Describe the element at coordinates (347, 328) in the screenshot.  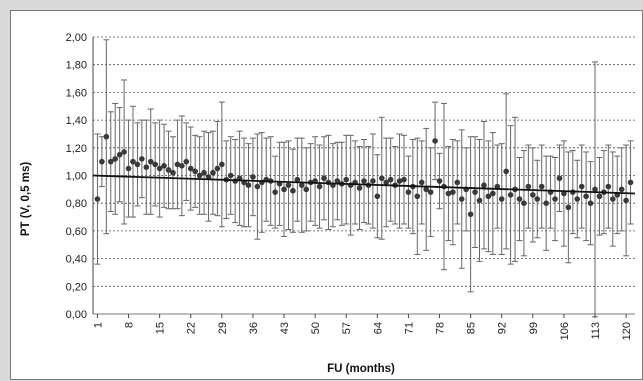
I see `x-tick-label: 57` at that location.